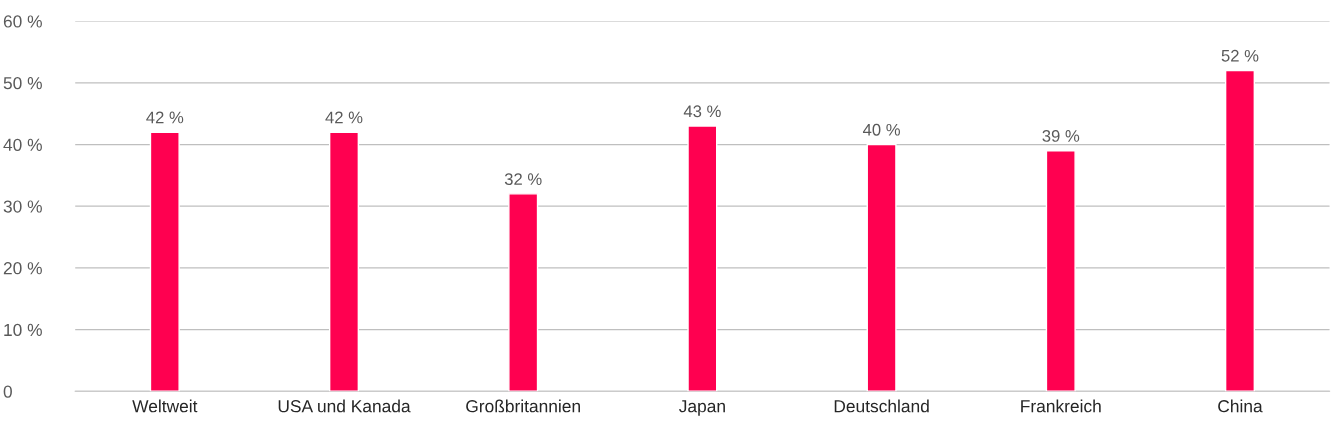 The height and width of the screenshot is (423, 1343). I want to click on x-tick-label: Großbritannien, so click(523, 406).